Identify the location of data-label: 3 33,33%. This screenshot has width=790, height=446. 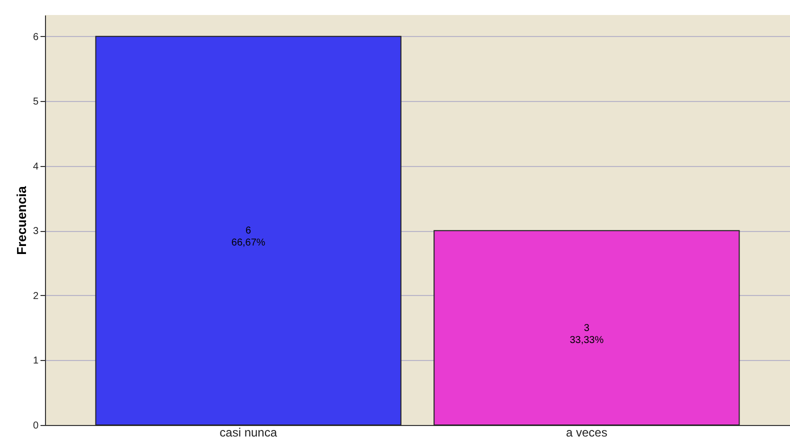
(587, 334).